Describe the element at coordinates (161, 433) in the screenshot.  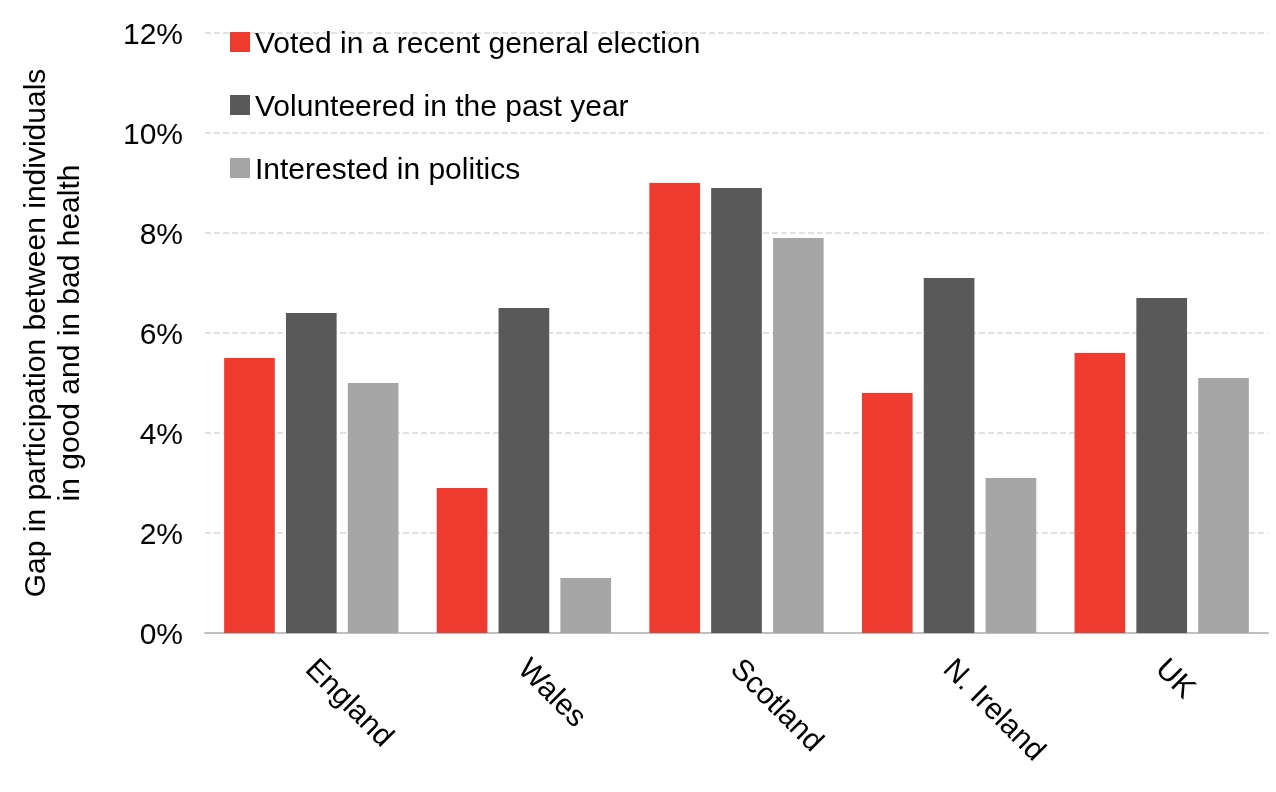
I see `y-tick-label: 4%` at that location.